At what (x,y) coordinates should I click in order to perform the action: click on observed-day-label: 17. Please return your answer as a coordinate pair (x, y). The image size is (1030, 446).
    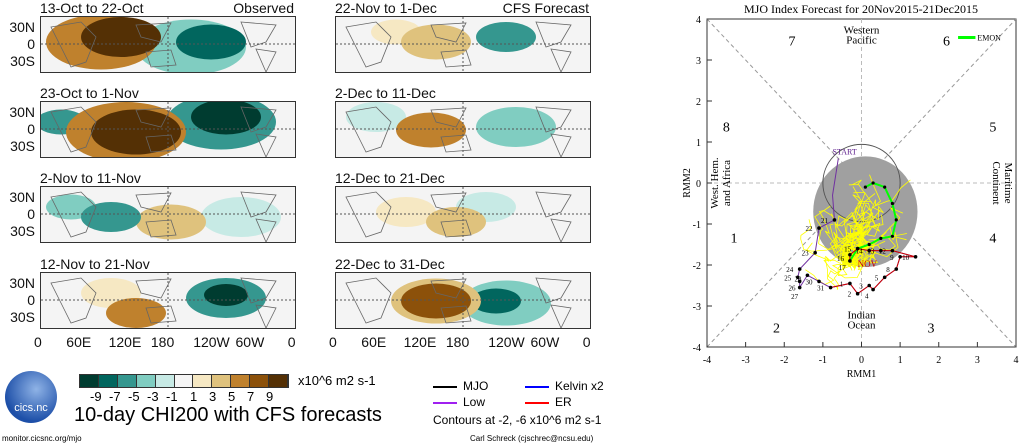
    Looking at the image, I should click on (843, 268).